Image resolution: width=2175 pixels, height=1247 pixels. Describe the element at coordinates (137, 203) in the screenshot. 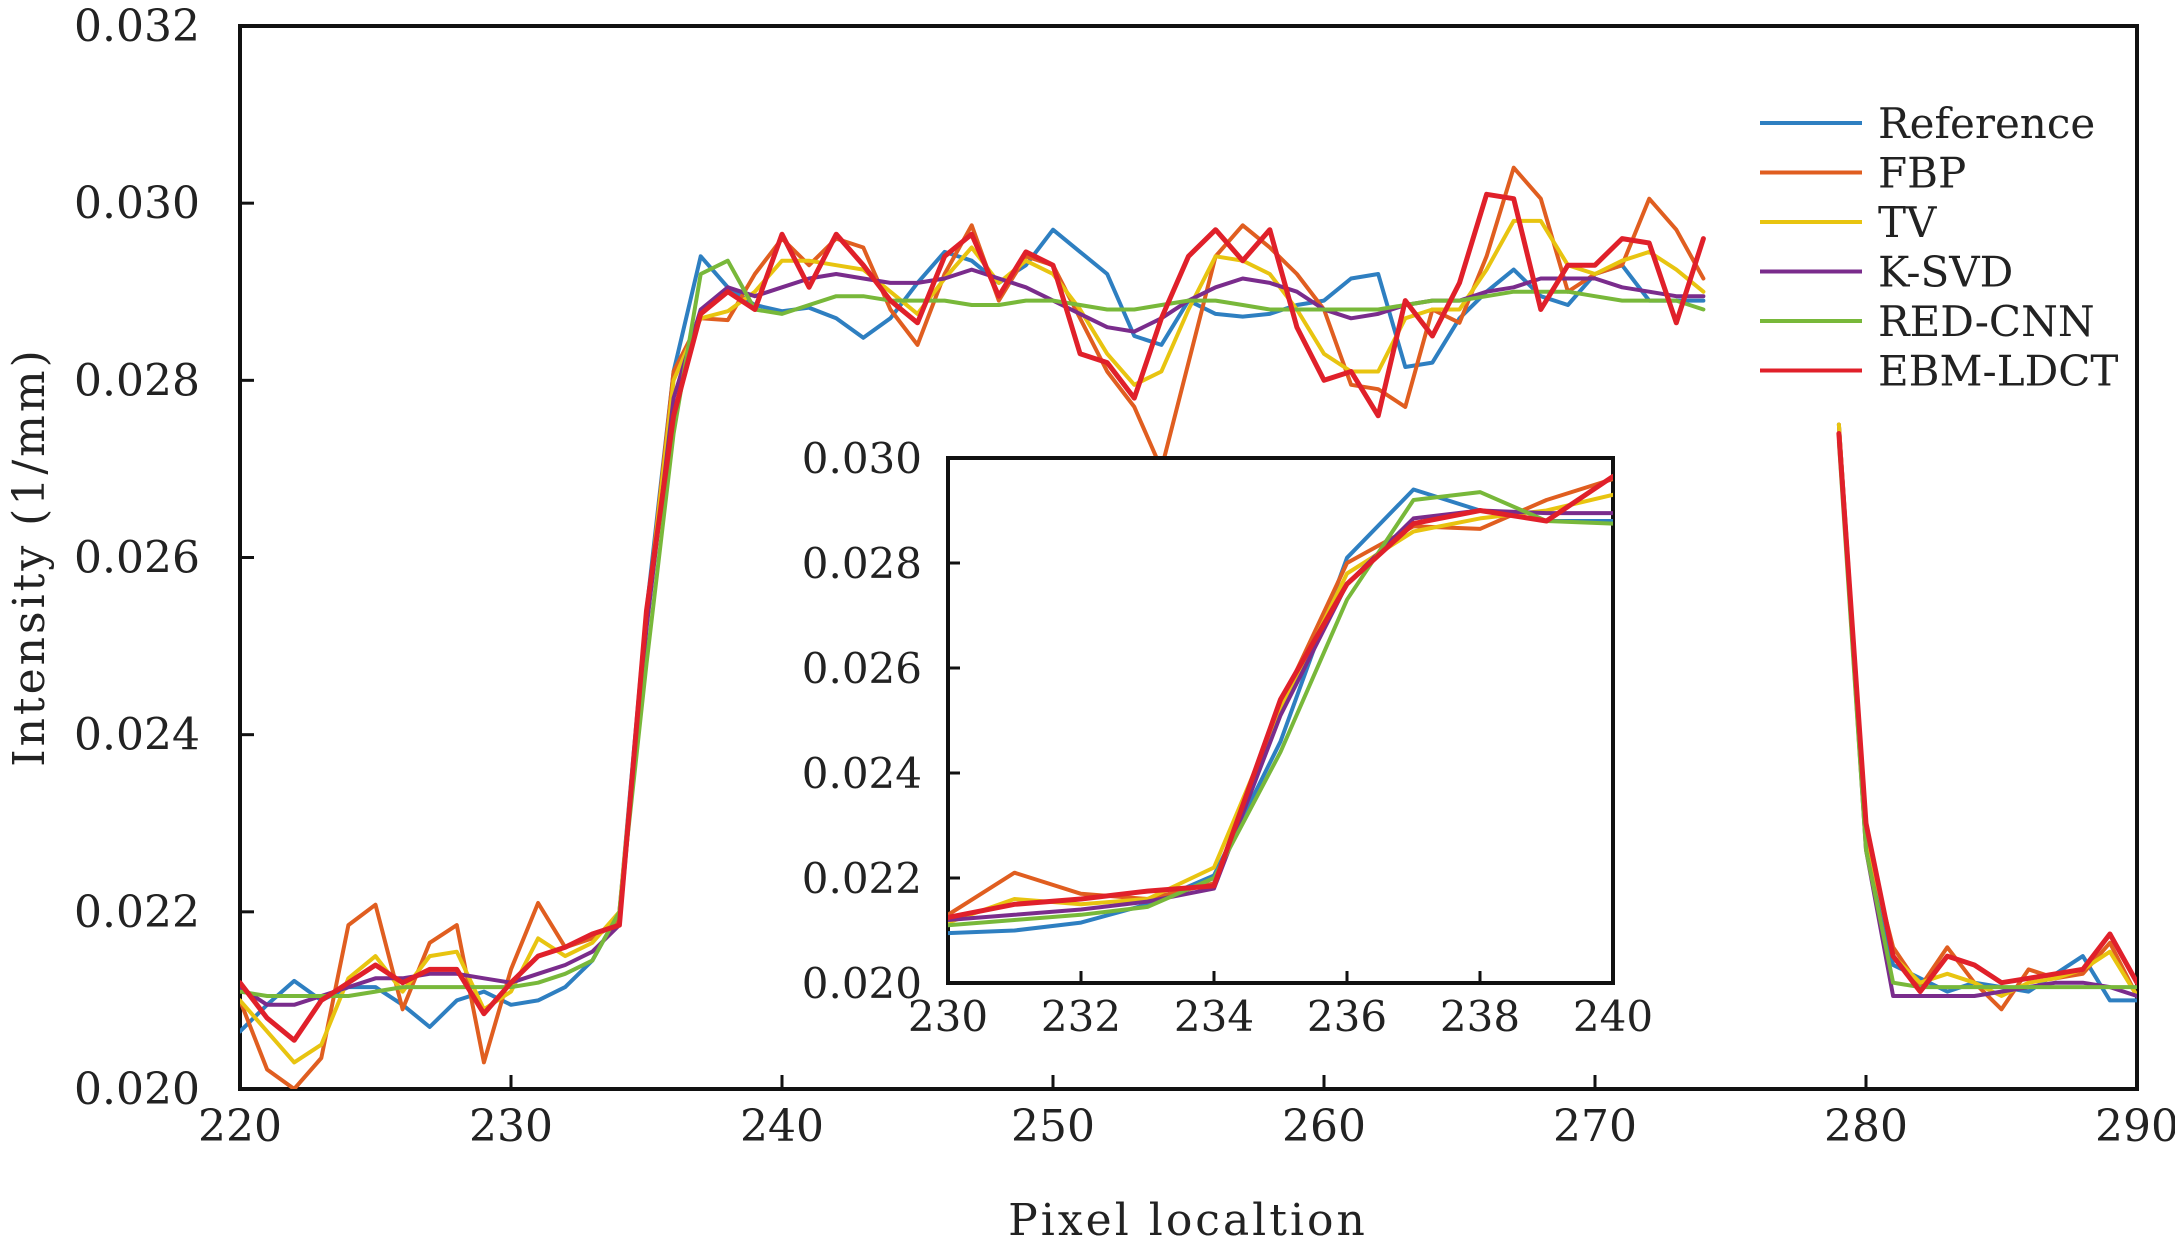

I see `main-y-tick-label: 0.030` at that location.